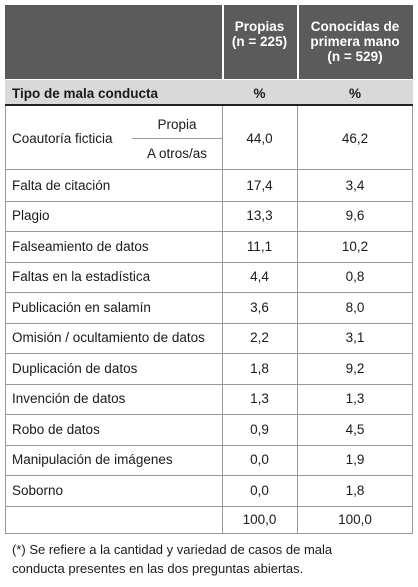 This screenshot has width=418, height=587. I want to click on value: 9,2, so click(355, 368).